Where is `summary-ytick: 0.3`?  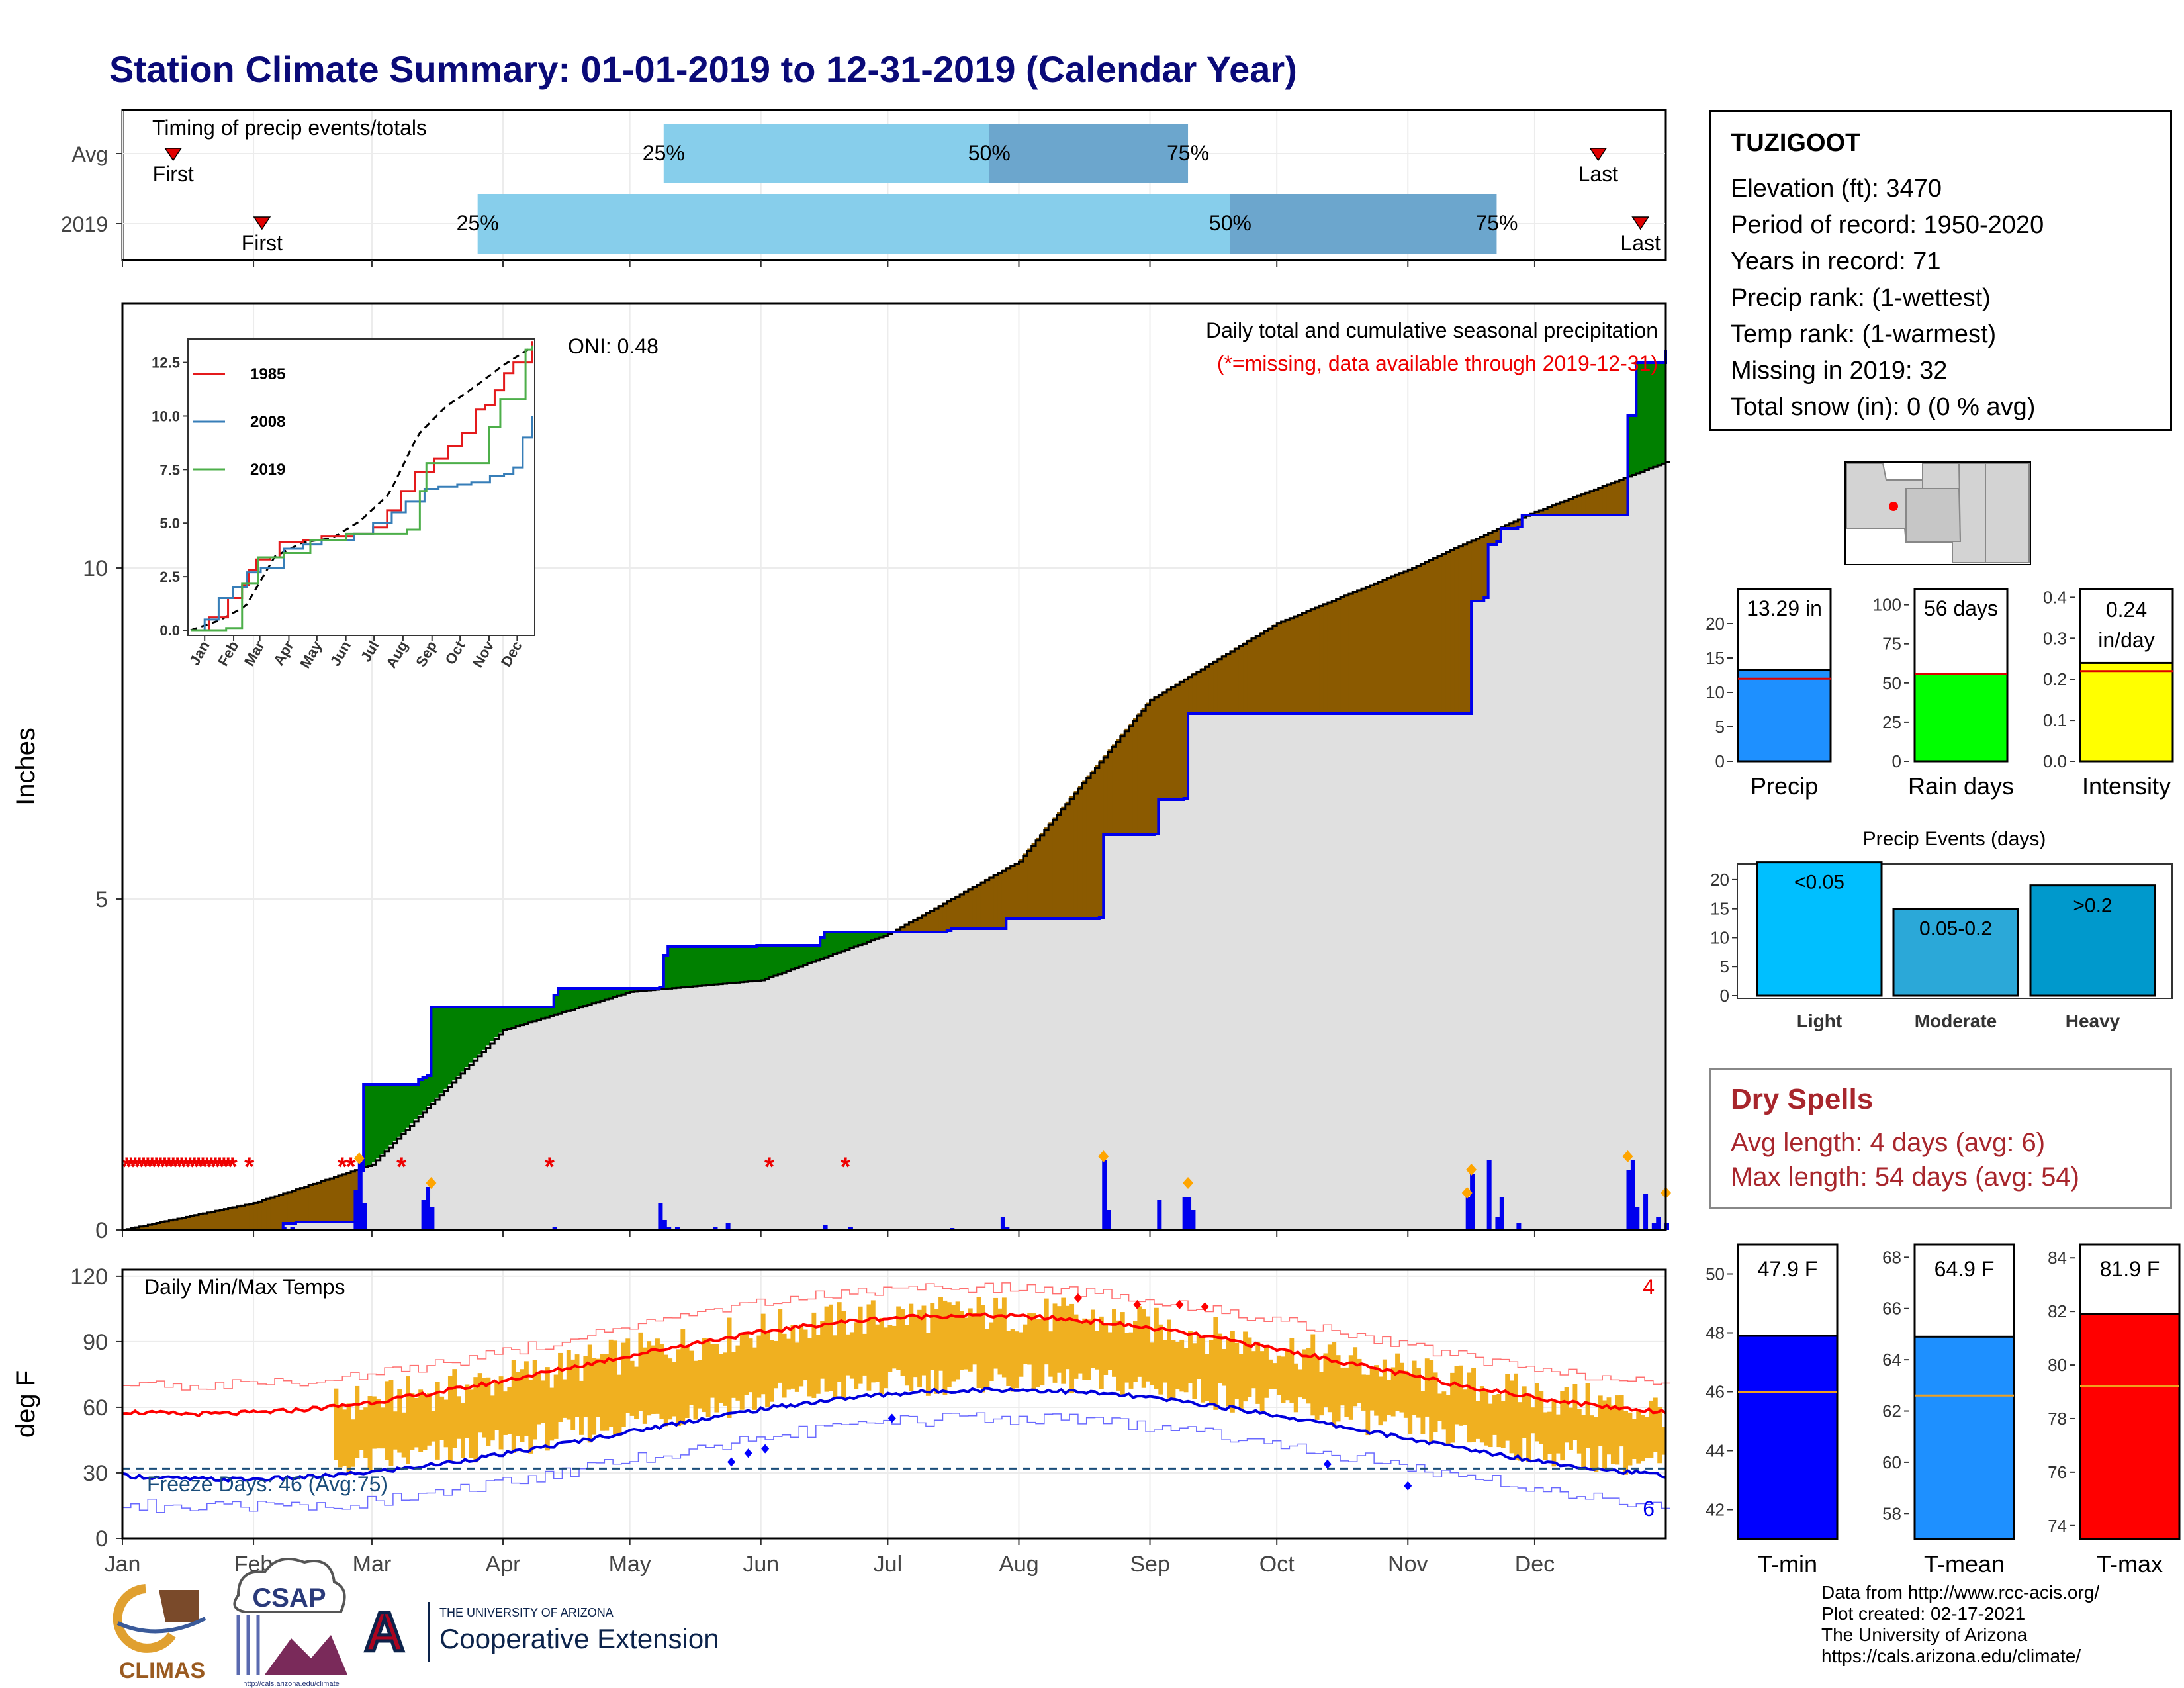 summary-ytick: 0.3 is located at coordinates (2055, 638).